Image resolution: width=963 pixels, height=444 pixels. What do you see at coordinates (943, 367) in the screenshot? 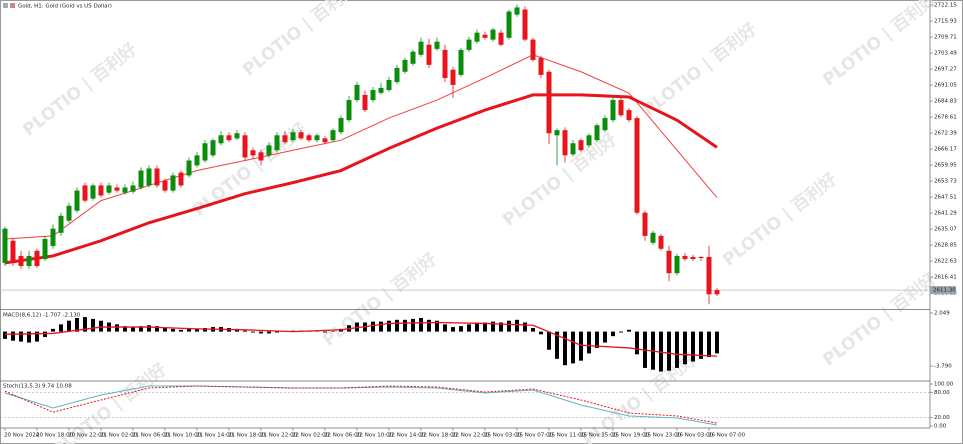
I see `y-tick-label: -3.790` at bounding box center [943, 367].